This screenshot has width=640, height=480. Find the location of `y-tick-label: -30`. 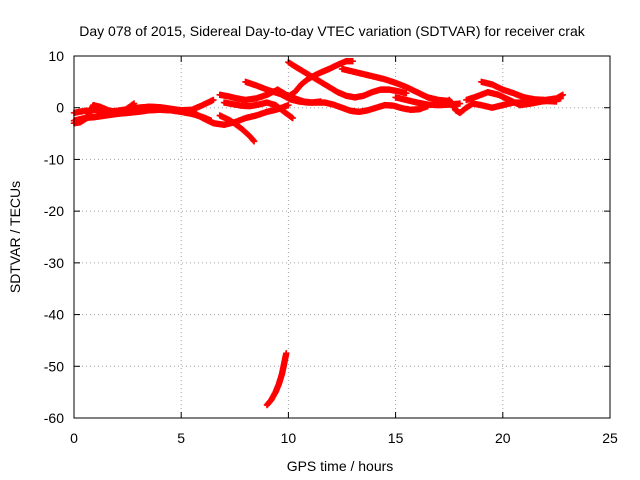

y-tick-label: -30 is located at coordinates (54, 263).